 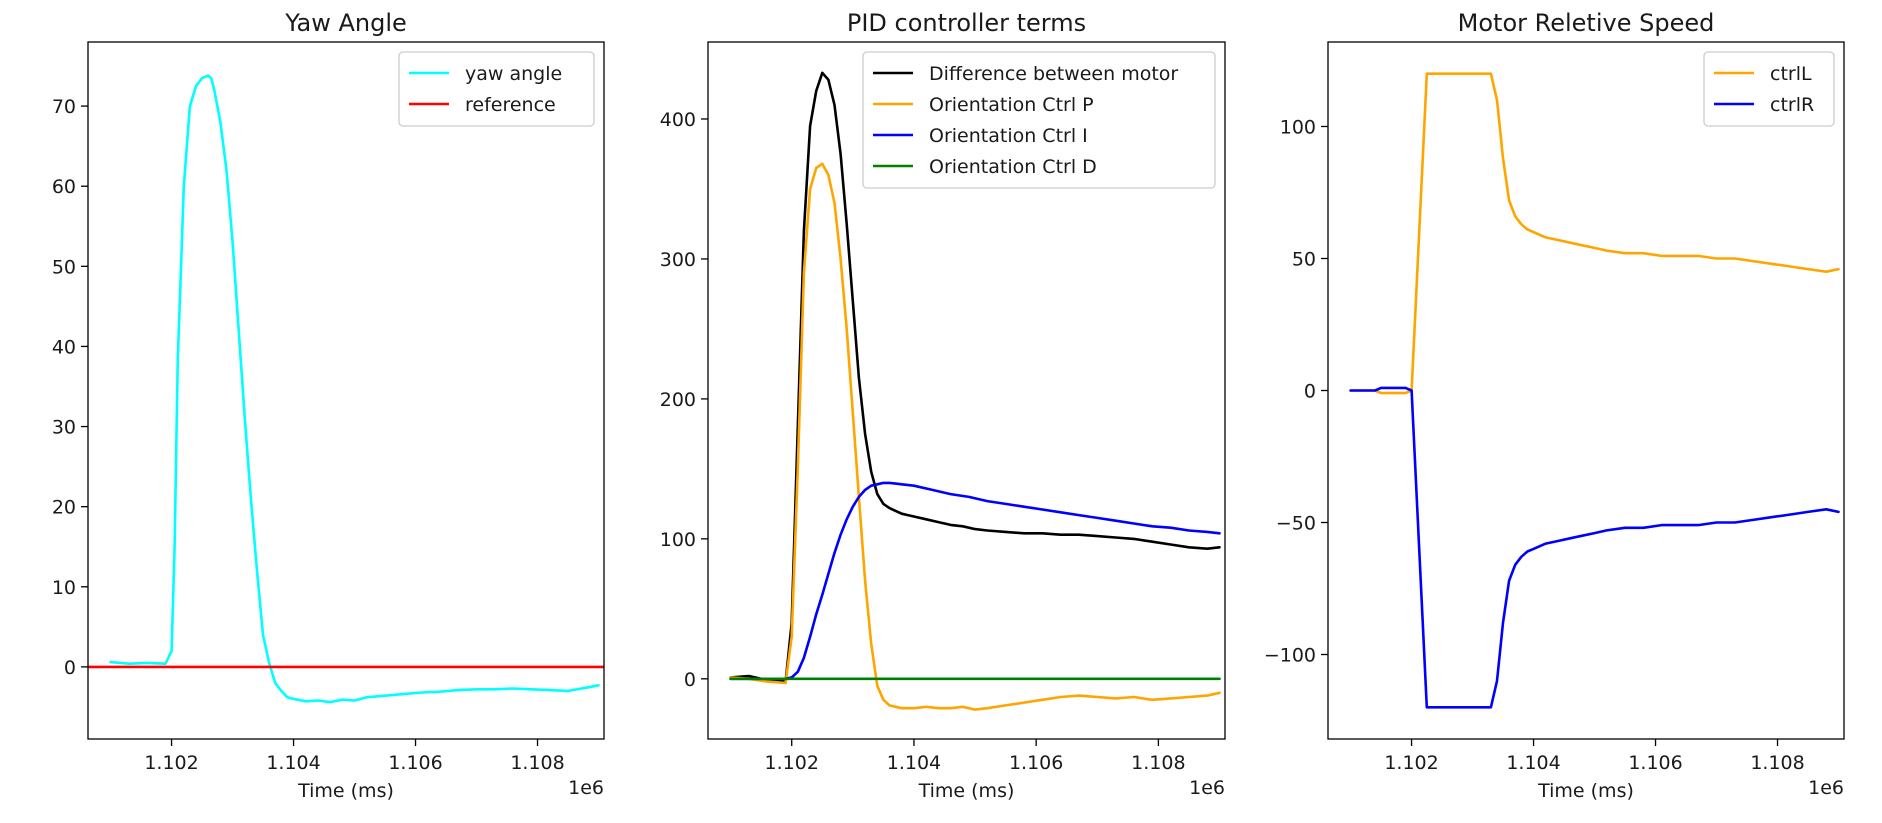 I want to click on series-line-orientation-ctrl-i, so click(x=975, y=581).